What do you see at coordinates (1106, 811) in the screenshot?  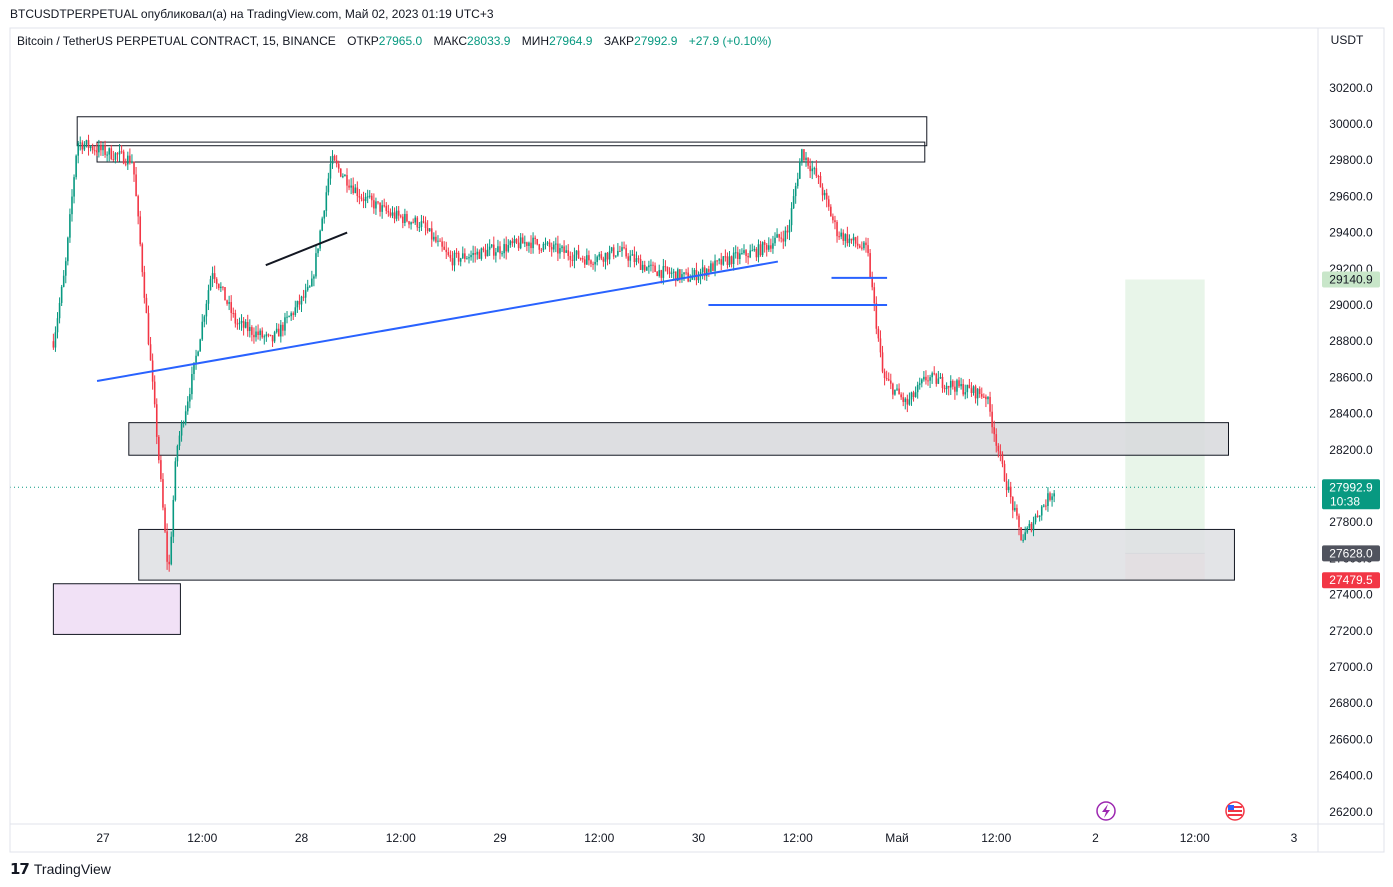 I see `lightning-icon` at bounding box center [1106, 811].